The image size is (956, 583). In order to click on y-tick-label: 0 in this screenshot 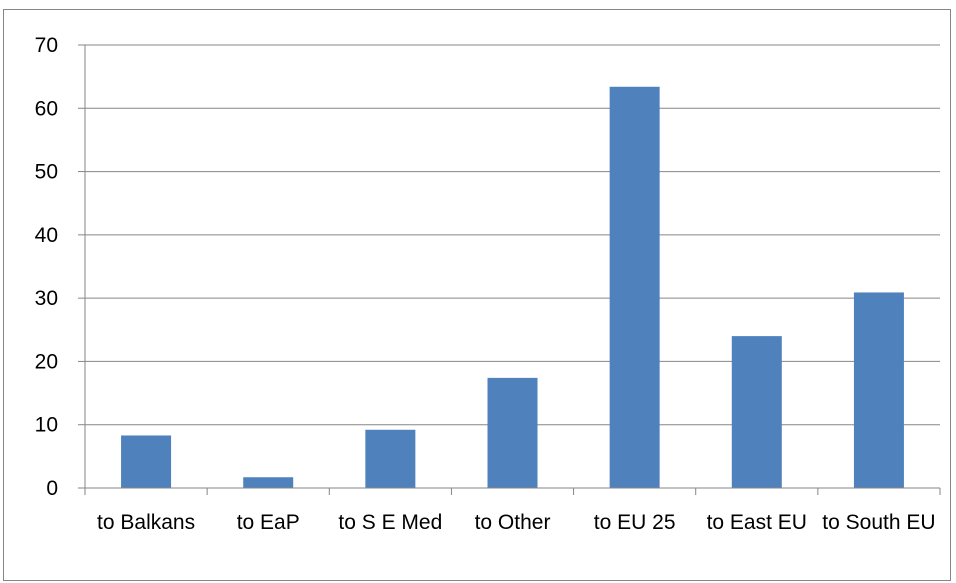, I will do `click(52, 488)`.